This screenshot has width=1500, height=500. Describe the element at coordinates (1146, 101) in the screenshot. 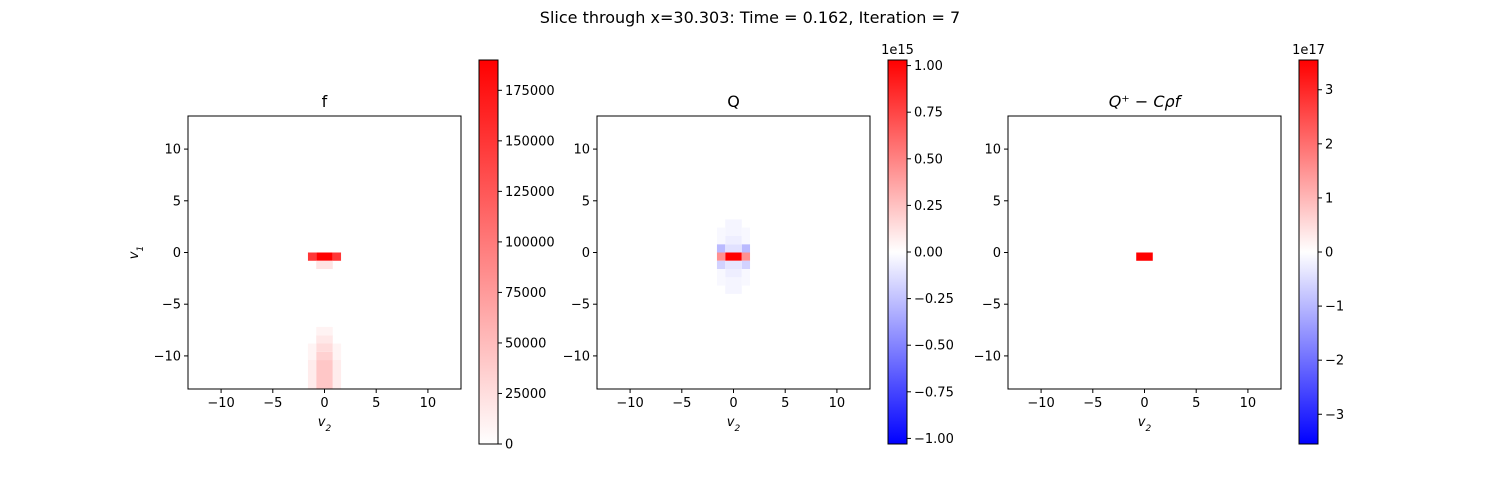

I see `subplot-title: Q⁺ − Cρf` at that location.